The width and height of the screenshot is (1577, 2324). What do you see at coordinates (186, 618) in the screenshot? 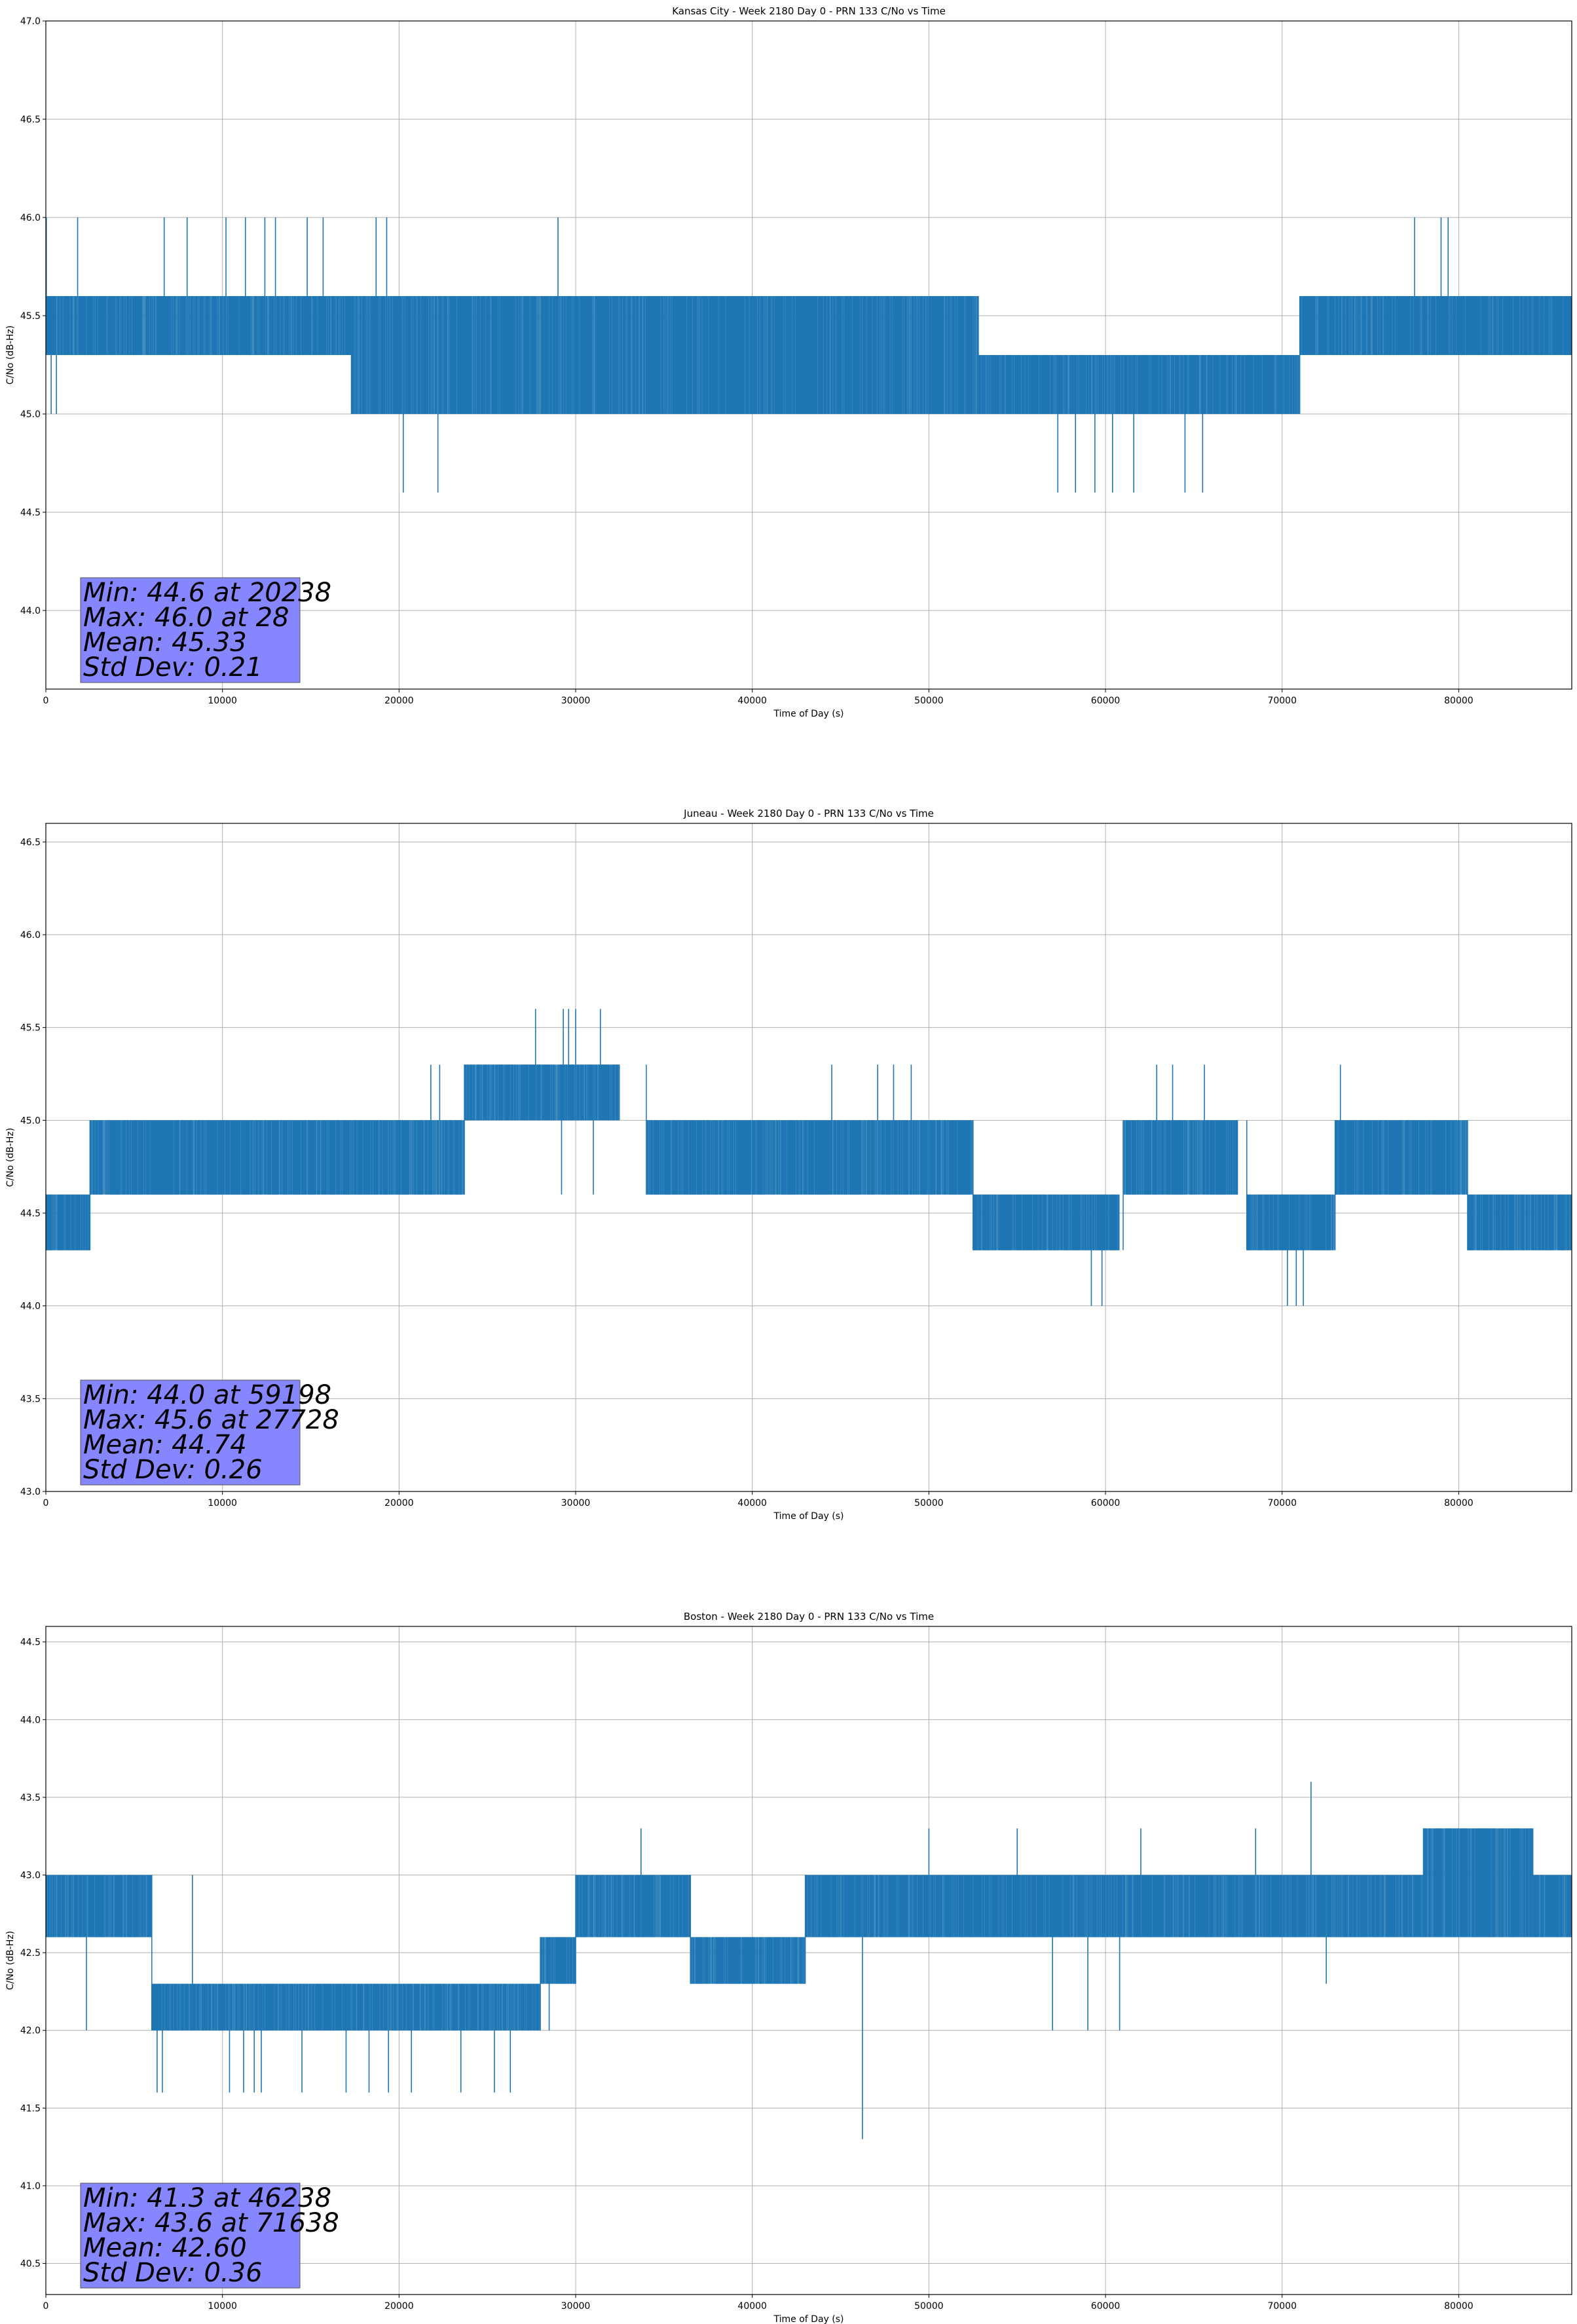
I see `stats-line: Max: 46.0 at 28` at bounding box center [186, 618].